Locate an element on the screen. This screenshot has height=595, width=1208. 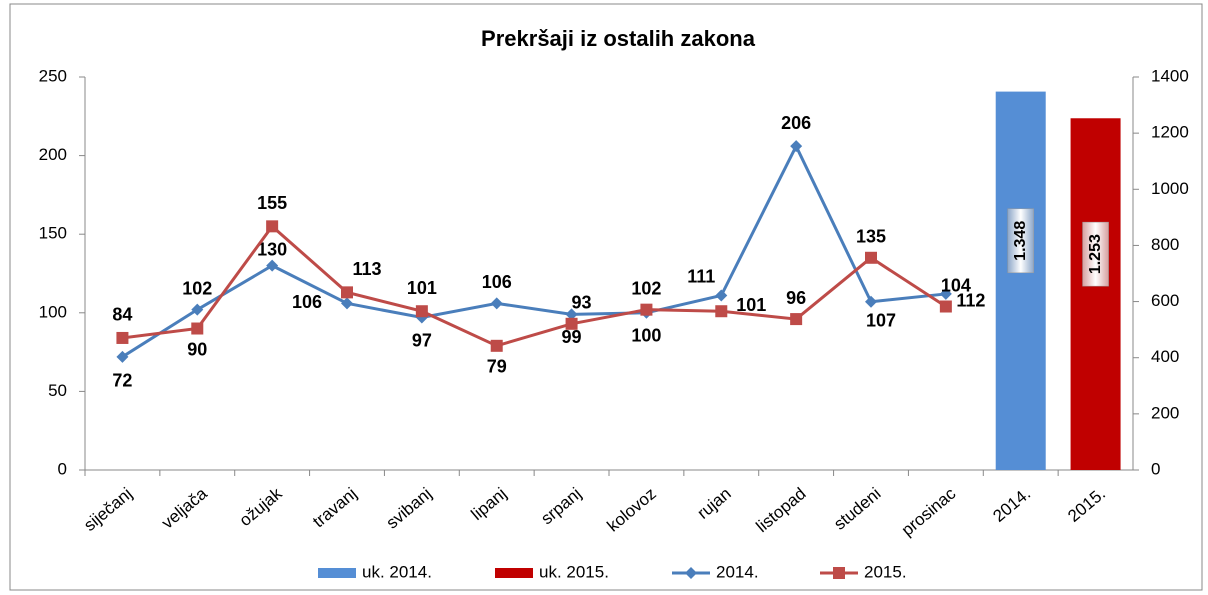
bar-value-label: 1.253 is located at coordinates (1095, 254).